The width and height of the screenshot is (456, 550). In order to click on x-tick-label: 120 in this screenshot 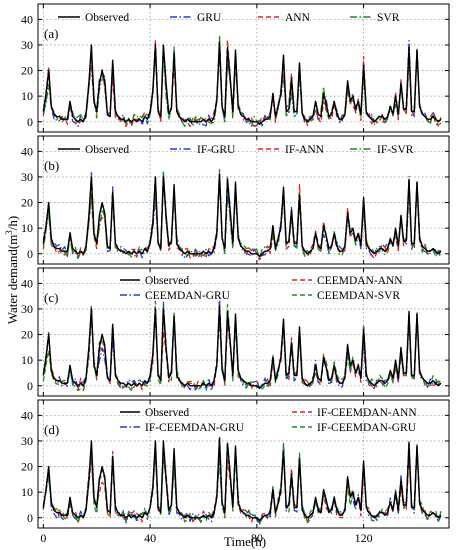, I will do `click(364, 538)`.